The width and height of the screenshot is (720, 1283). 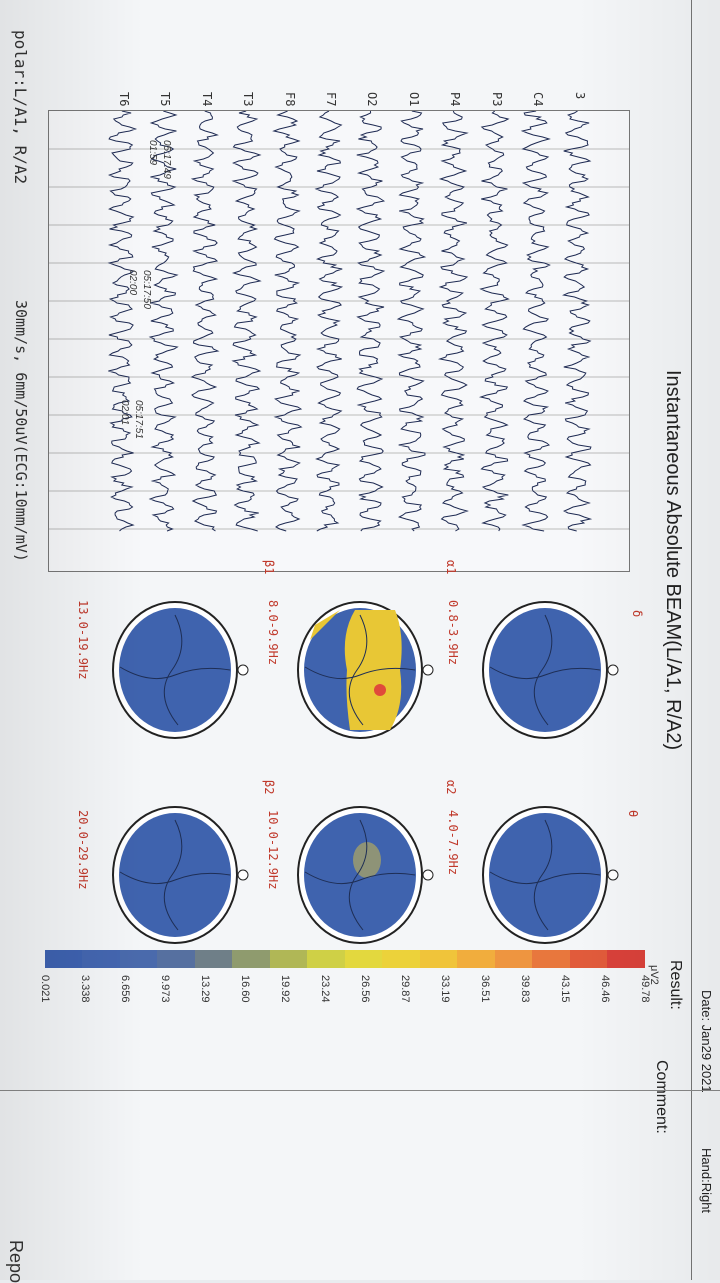 I want to click on scale-value: 26.56, so click(x=365, y=989).